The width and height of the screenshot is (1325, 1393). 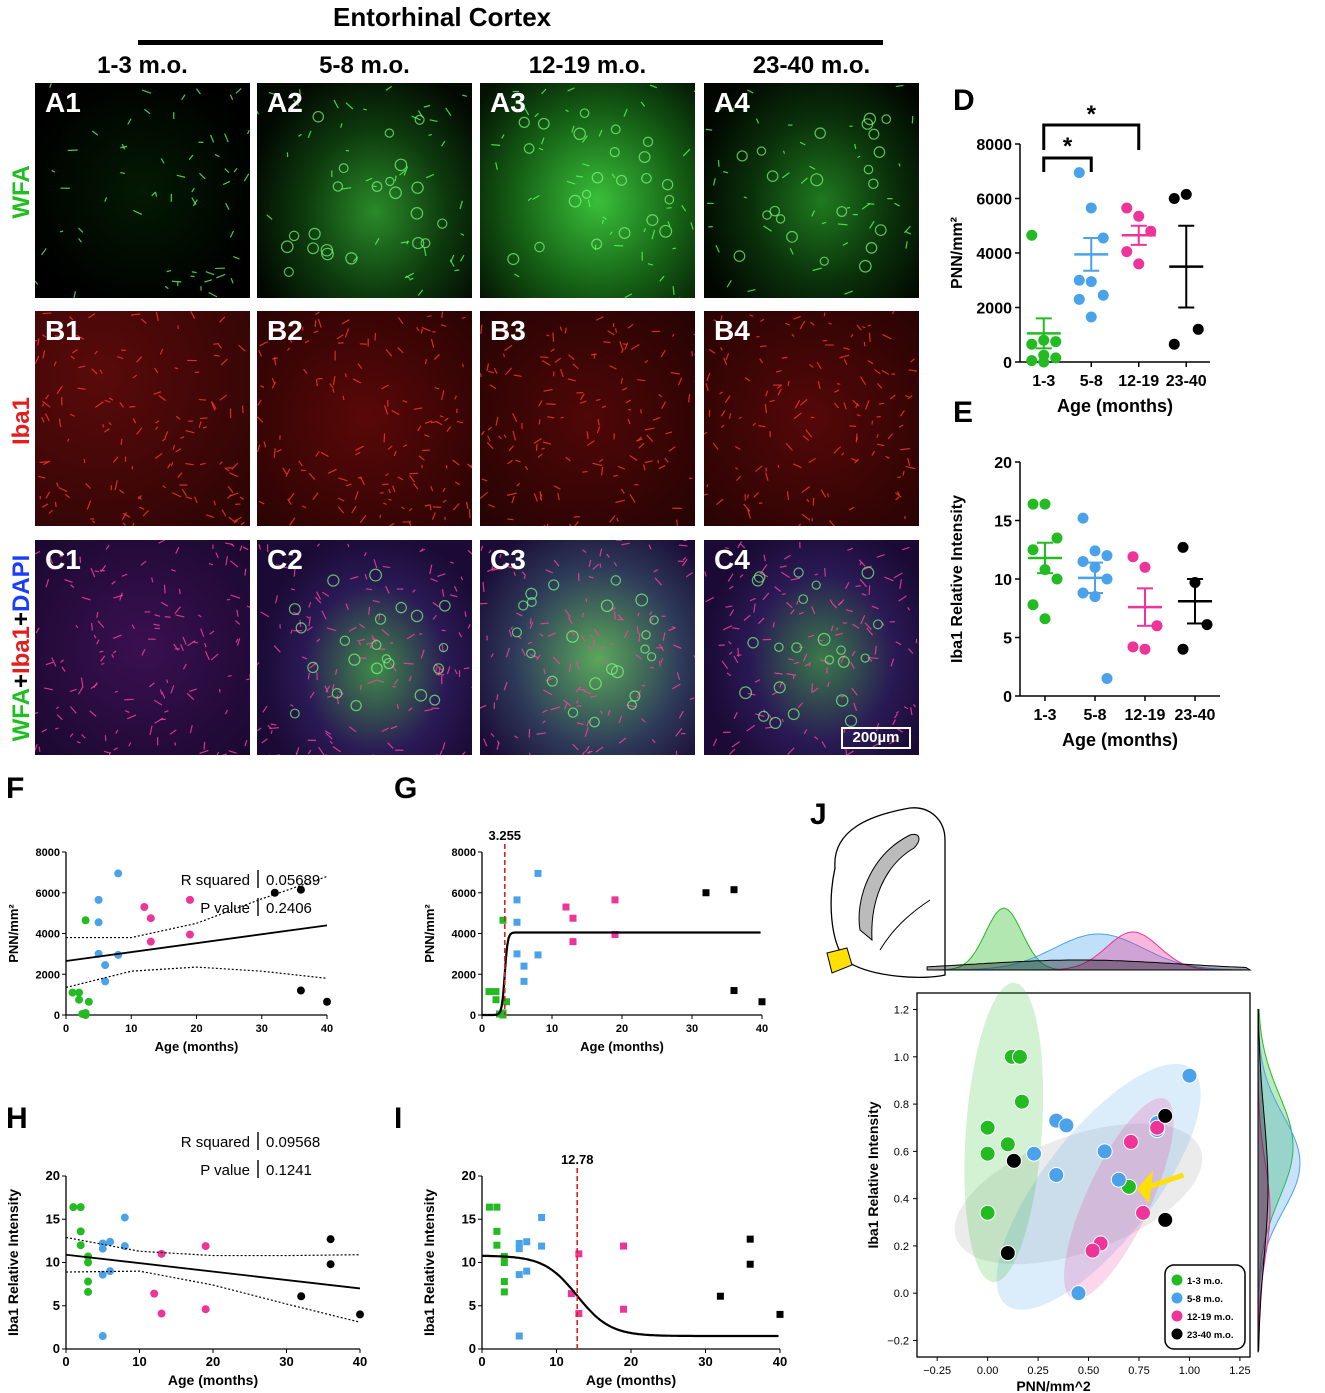 I want to click on legend-label: 1-3 m.o., so click(x=1205, y=1281).